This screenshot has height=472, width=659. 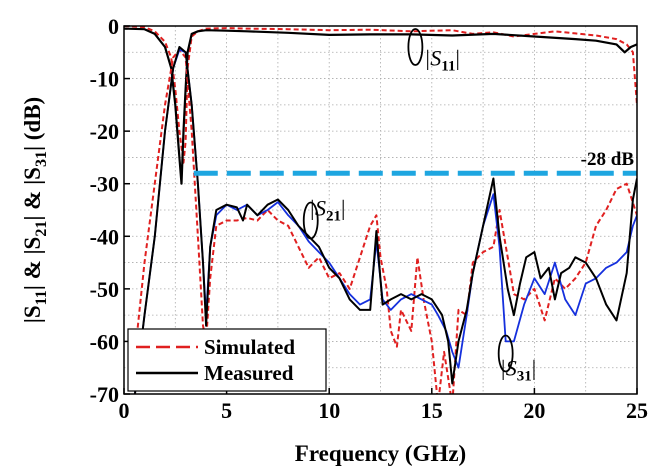 I want to click on y-axis-ticks: 0 -10 -20 -30 -40 -50 -60 -70, so click(x=110, y=210).